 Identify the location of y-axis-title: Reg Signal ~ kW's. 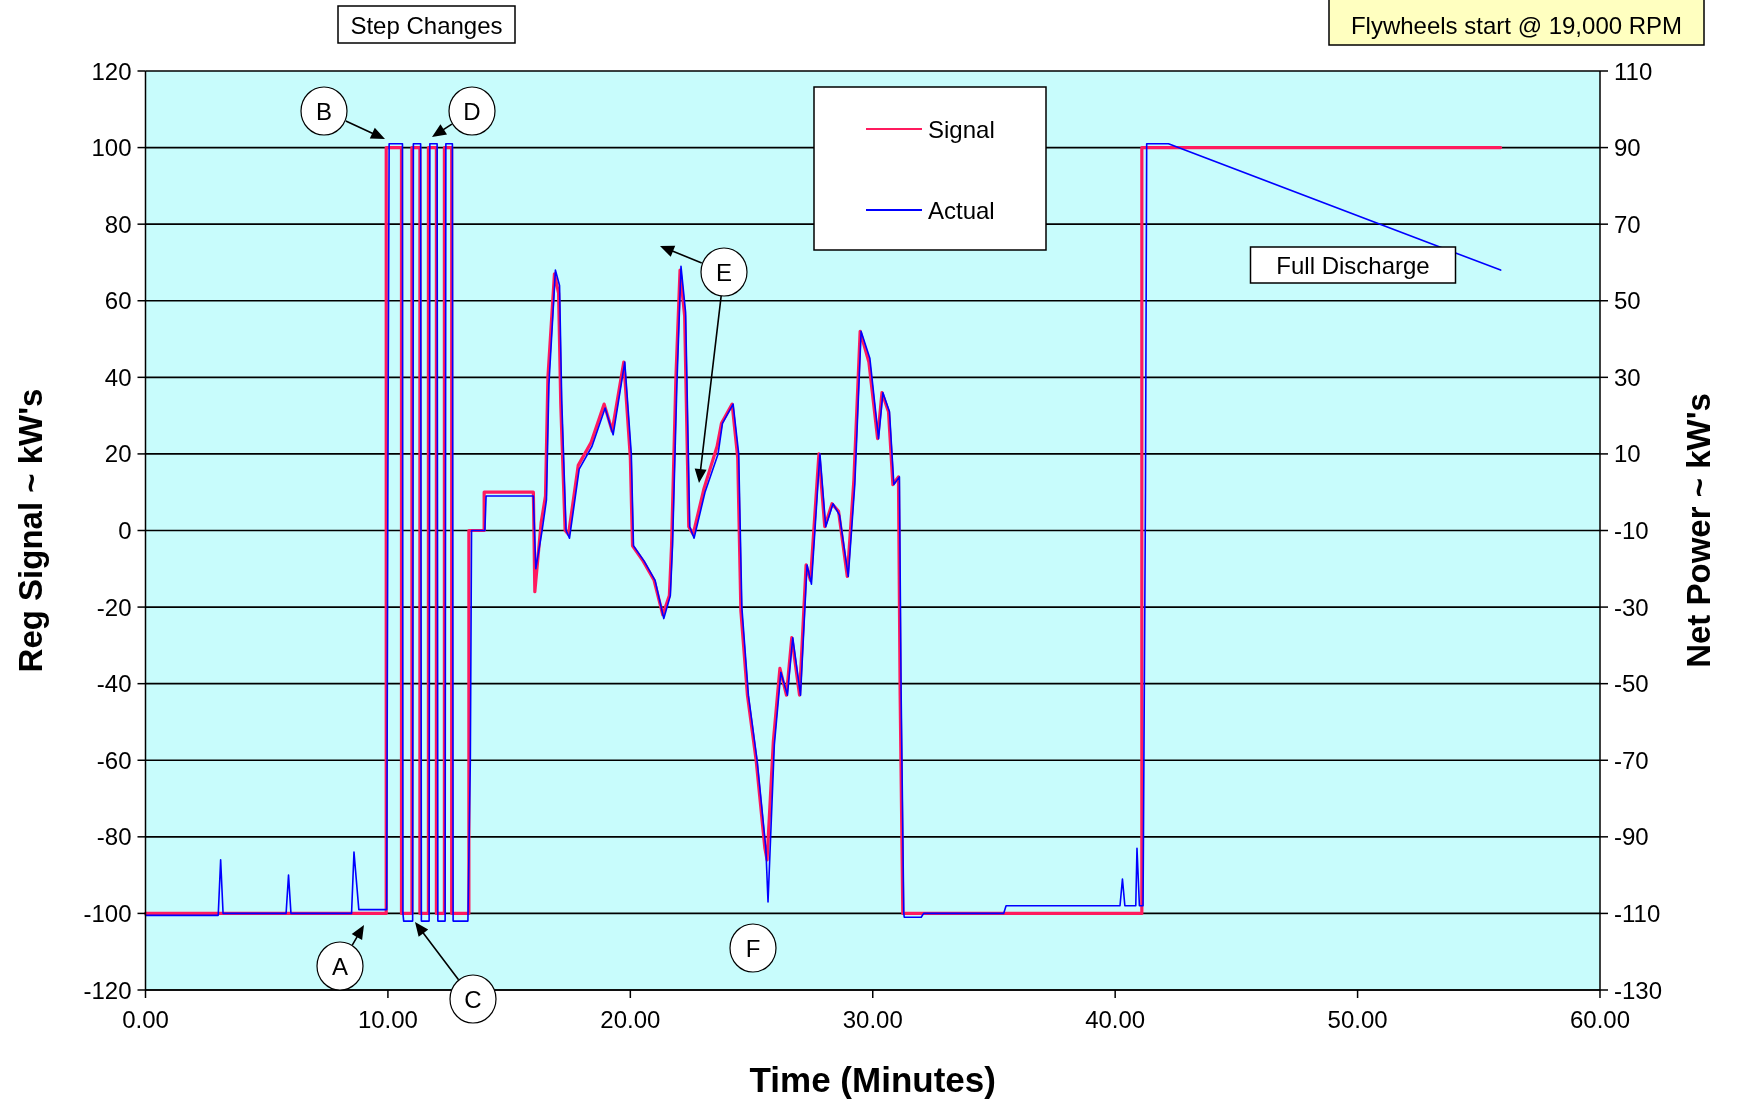
(30, 530).